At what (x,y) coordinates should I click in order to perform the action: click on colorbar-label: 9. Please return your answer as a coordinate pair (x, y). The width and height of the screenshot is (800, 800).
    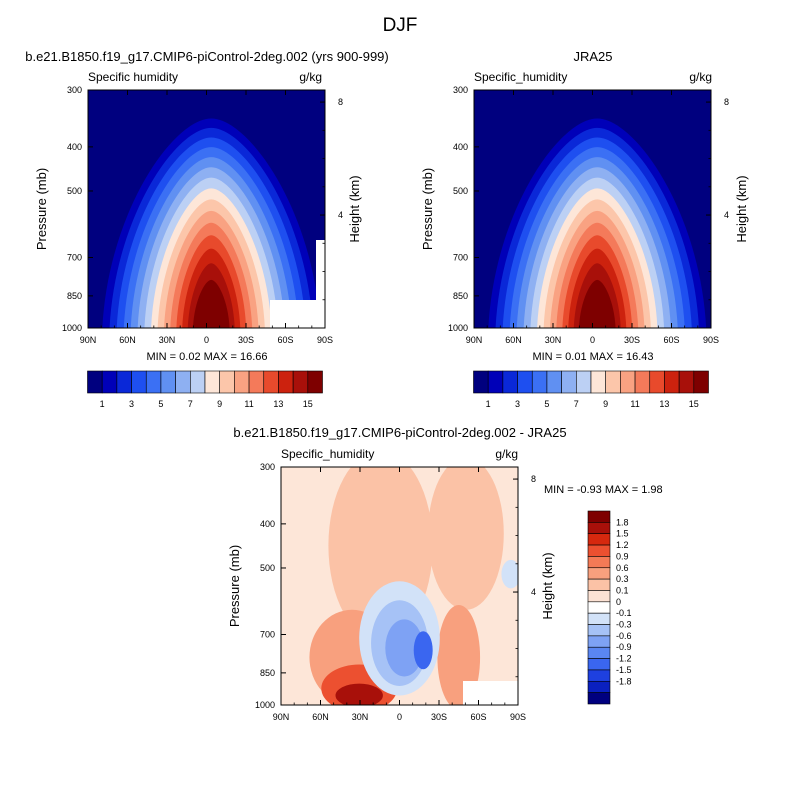
    Looking at the image, I should click on (605, 404).